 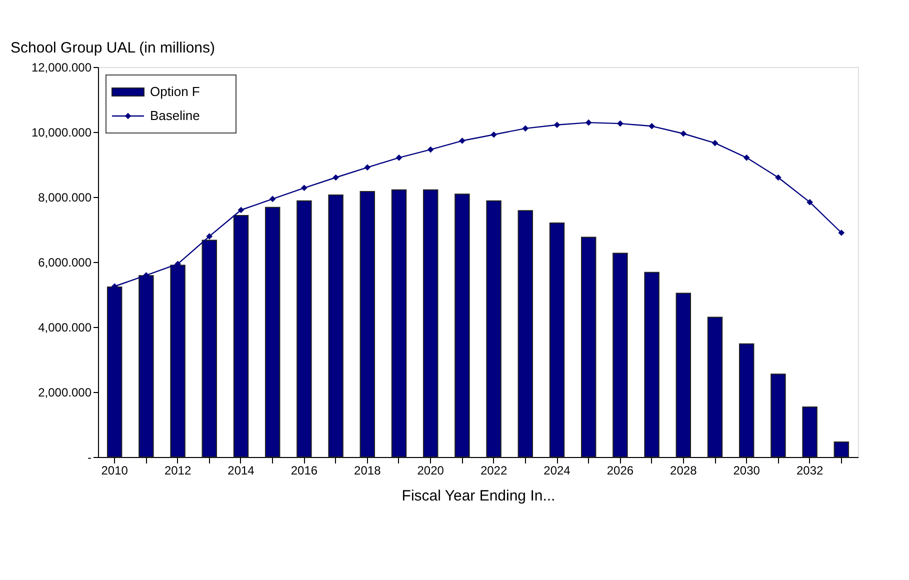 I want to click on x-tick-label: 2024, so click(x=557, y=471).